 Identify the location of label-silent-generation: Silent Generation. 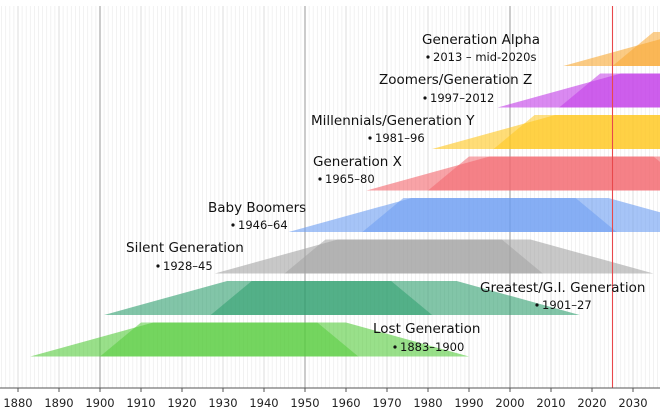
(185, 248).